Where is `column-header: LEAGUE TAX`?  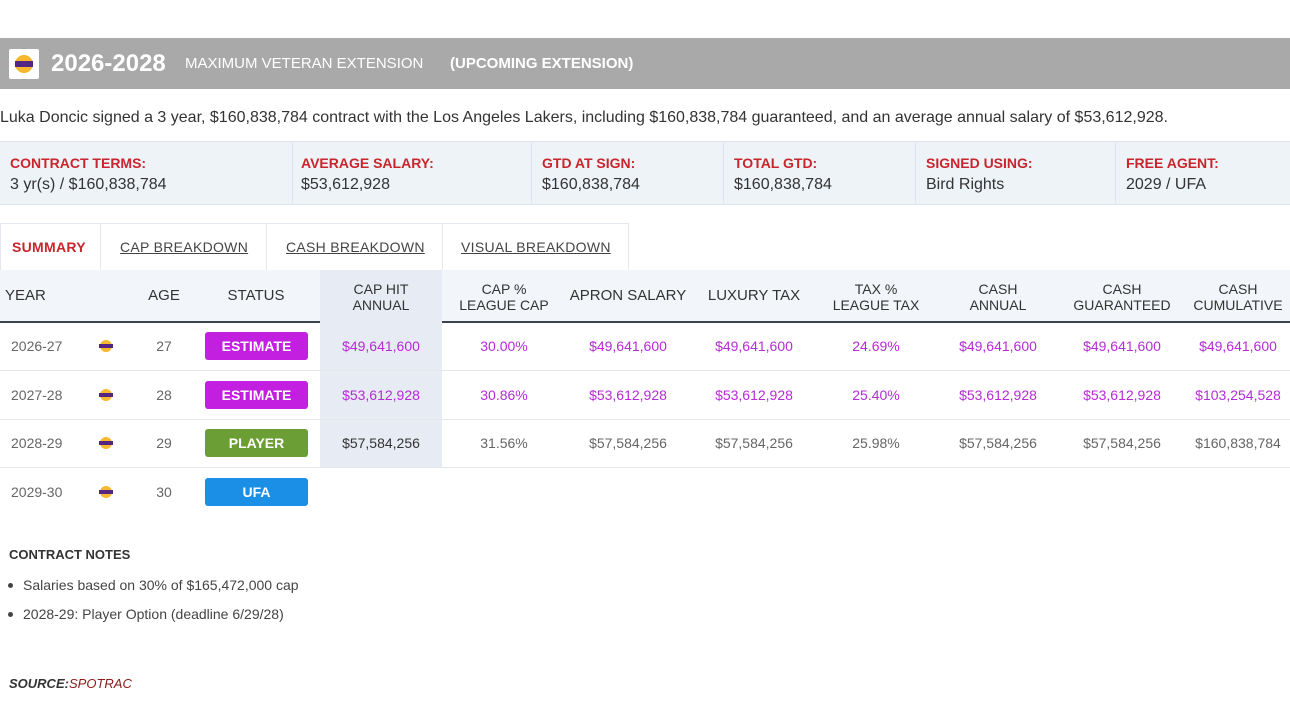 column-header: LEAGUE TAX is located at coordinates (876, 305).